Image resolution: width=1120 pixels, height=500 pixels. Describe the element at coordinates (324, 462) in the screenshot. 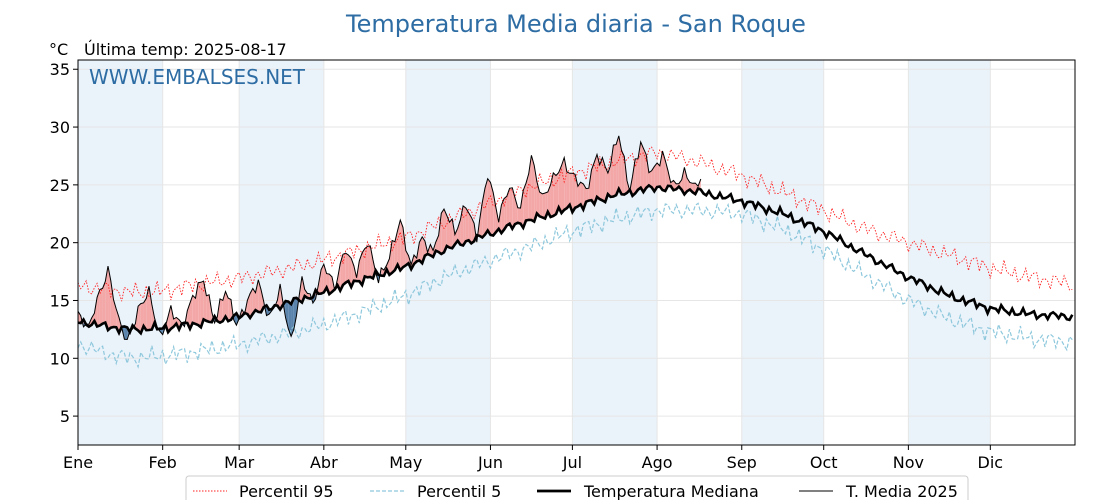

I see `x-tick-label: Abr` at that location.